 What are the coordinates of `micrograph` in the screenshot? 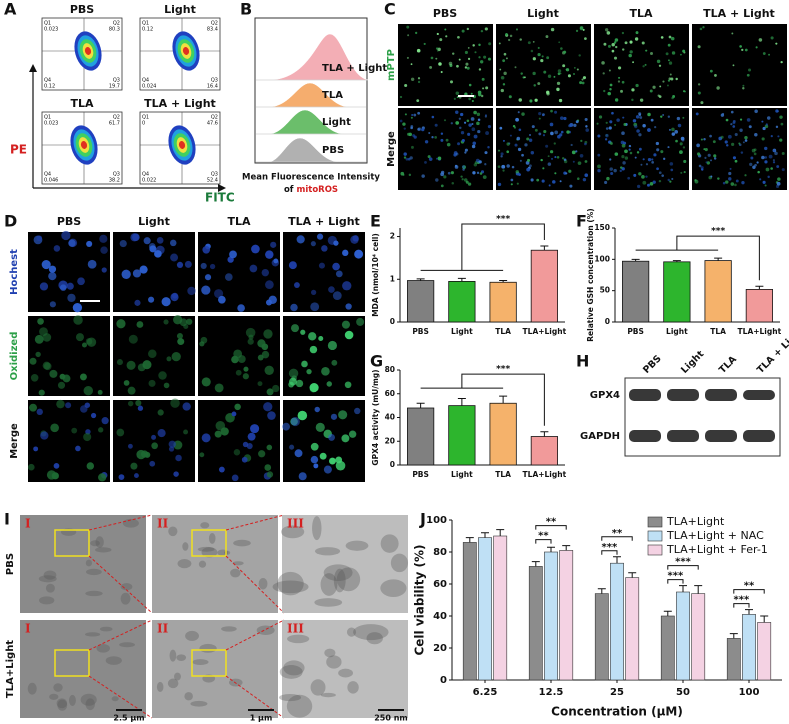 It's located at (739, 65).